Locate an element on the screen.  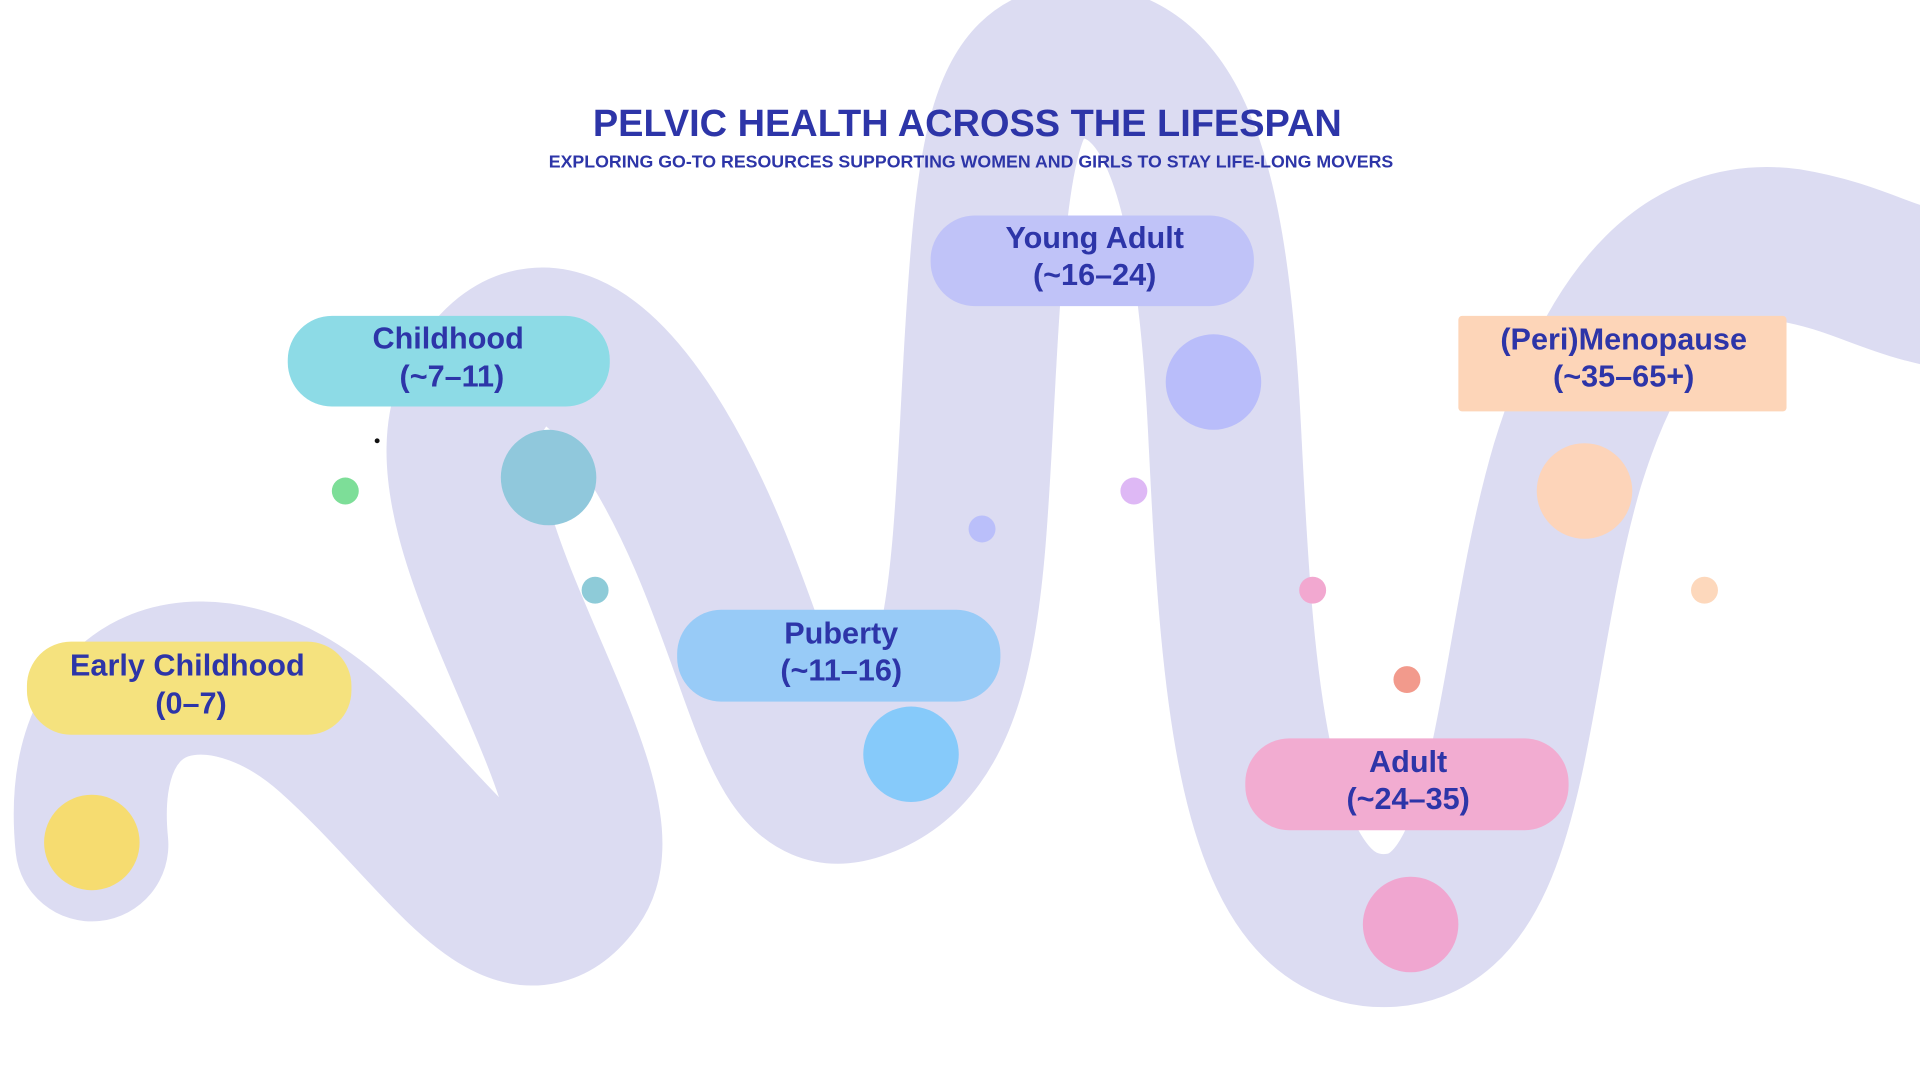
stage-range: (~7–11) is located at coordinates (452, 376).